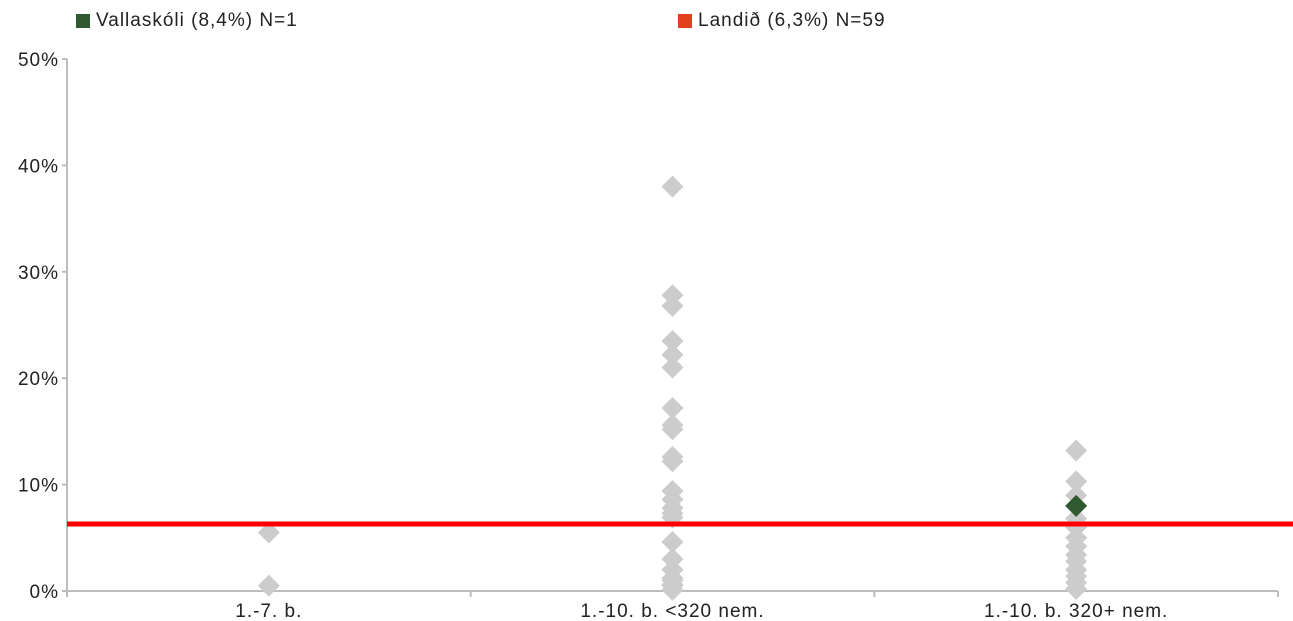 The height and width of the screenshot is (621, 1293). Describe the element at coordinates (38, 60) in the screenshot. I see `y-tick-label: 50%` at that location.